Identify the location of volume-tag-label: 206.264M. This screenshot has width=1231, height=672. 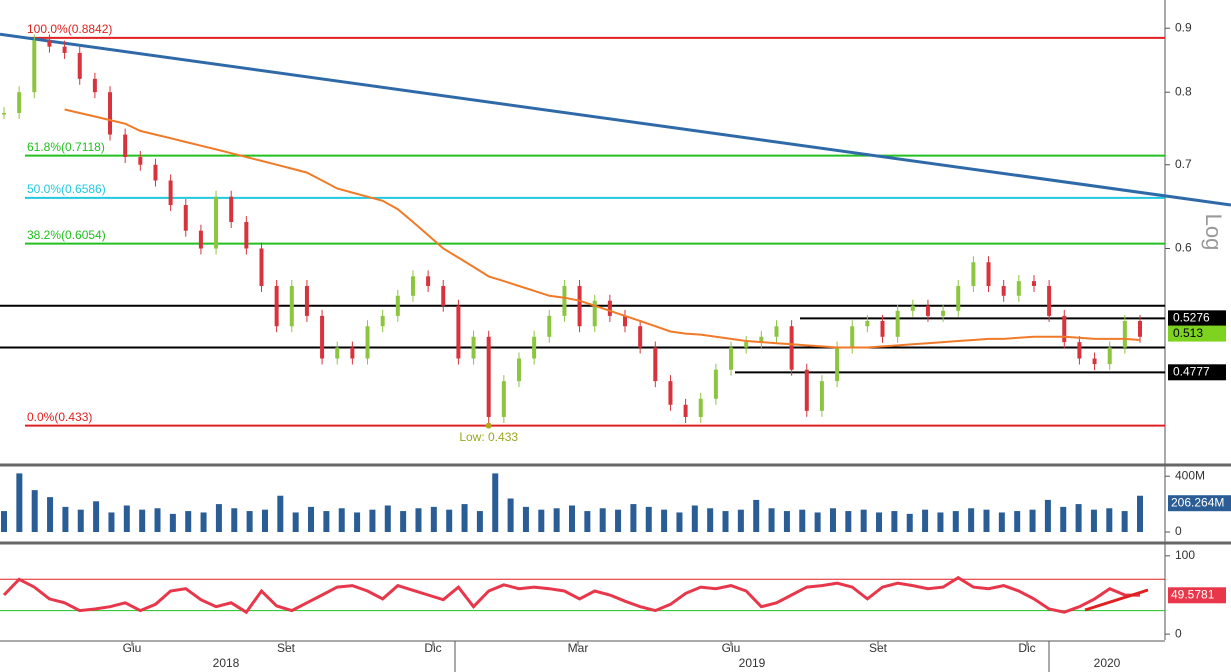
(1197, 502).